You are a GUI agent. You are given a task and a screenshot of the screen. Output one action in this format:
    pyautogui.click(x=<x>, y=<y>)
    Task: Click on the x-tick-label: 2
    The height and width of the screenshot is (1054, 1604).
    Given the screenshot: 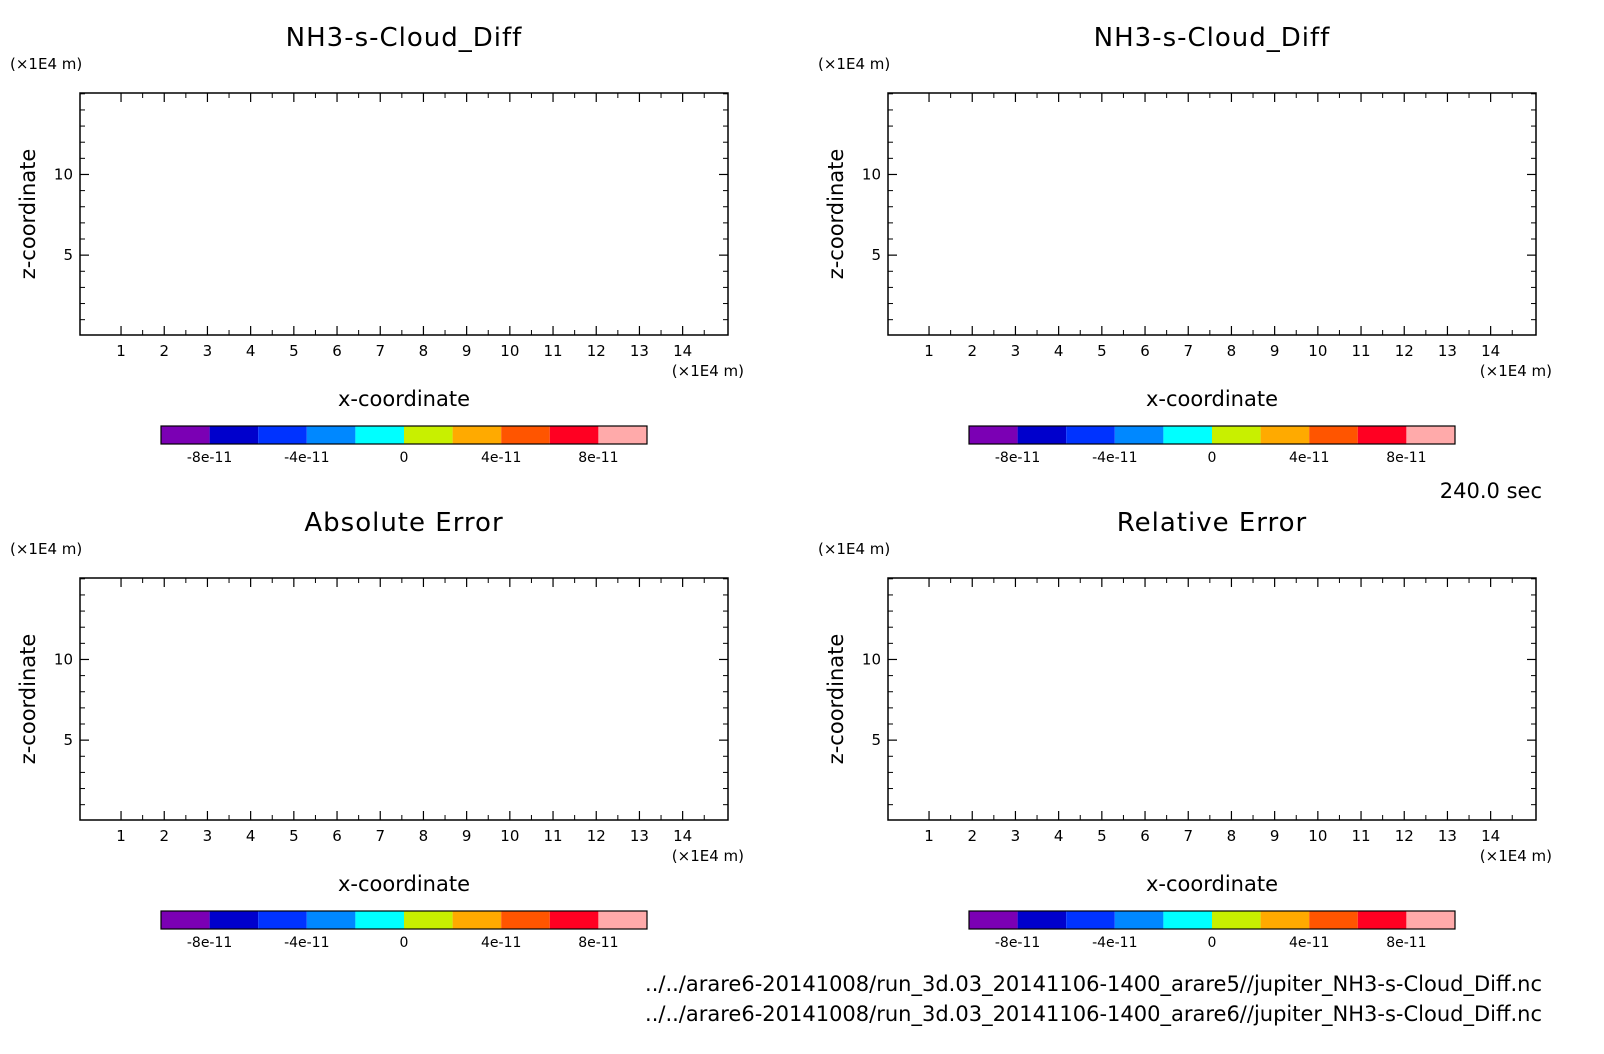 What is the action you would take?
    pyautogui.click(x=972, y=351)
    